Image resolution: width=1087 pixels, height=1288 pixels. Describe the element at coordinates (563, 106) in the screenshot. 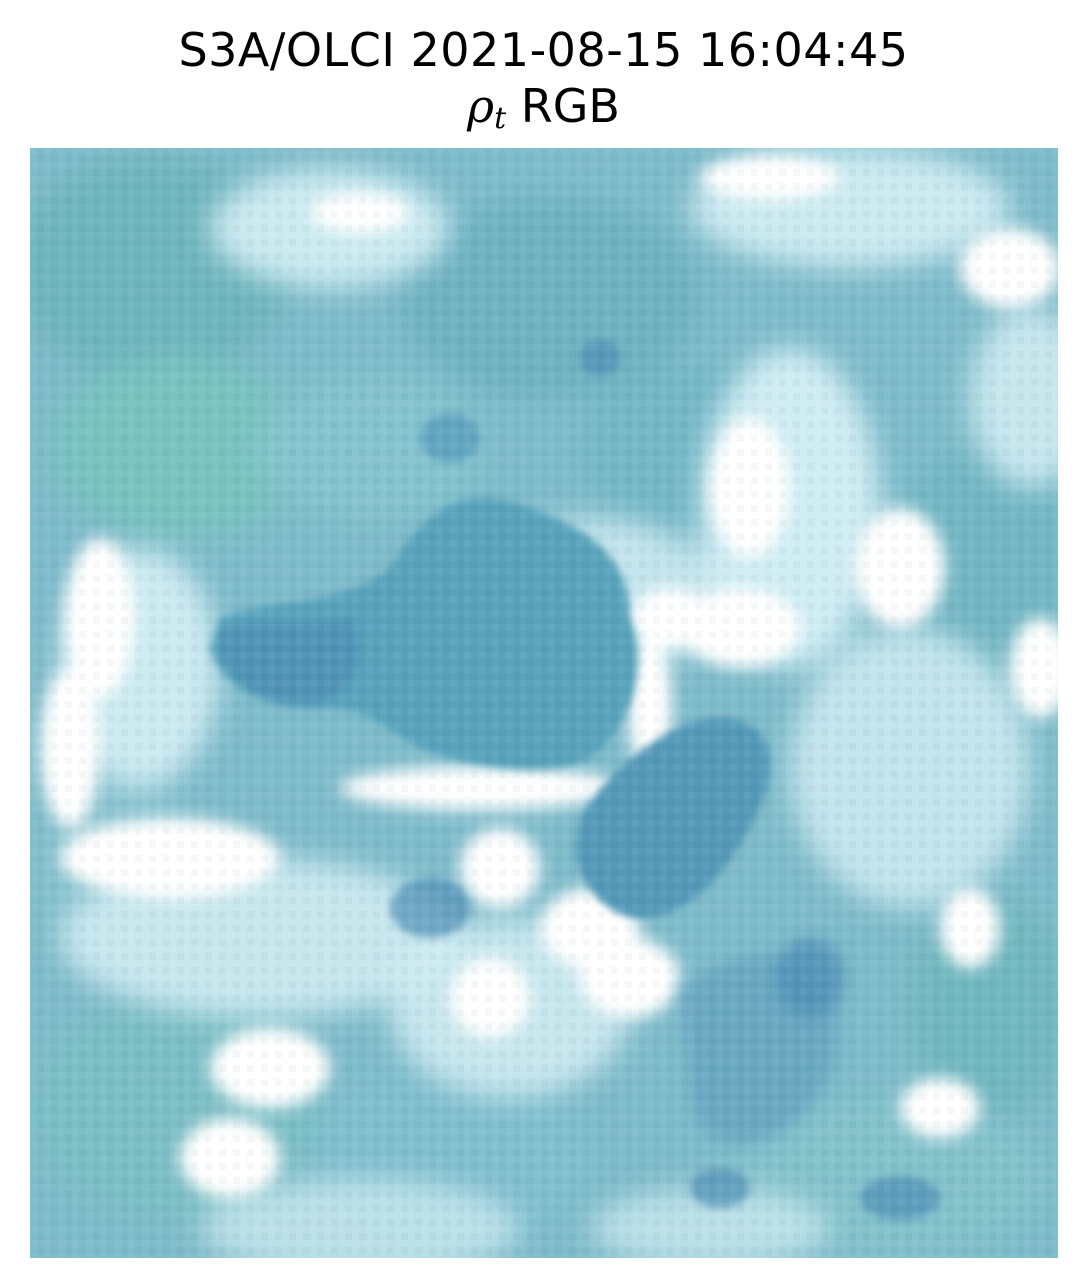

I see `subtitle-rgb: RGB` at that location.